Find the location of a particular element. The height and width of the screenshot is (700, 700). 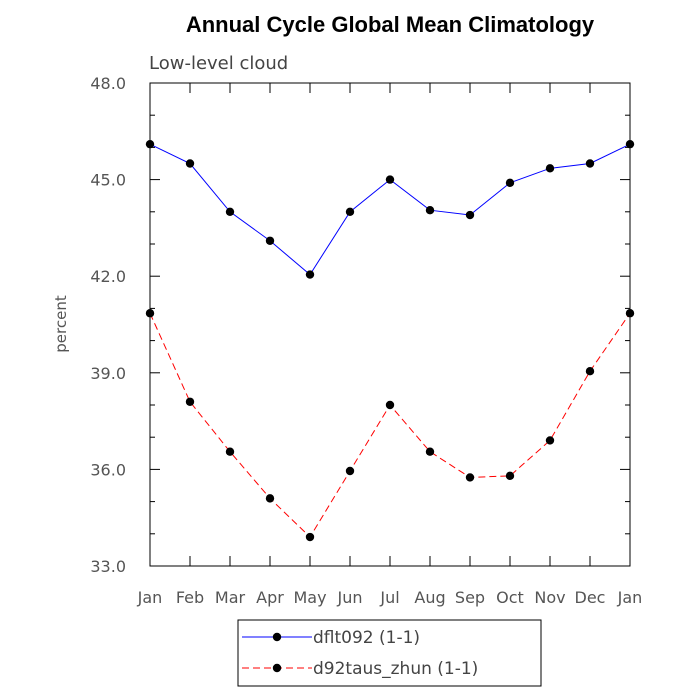

x-tick-label: Mar is located at coordinates (230, 597).